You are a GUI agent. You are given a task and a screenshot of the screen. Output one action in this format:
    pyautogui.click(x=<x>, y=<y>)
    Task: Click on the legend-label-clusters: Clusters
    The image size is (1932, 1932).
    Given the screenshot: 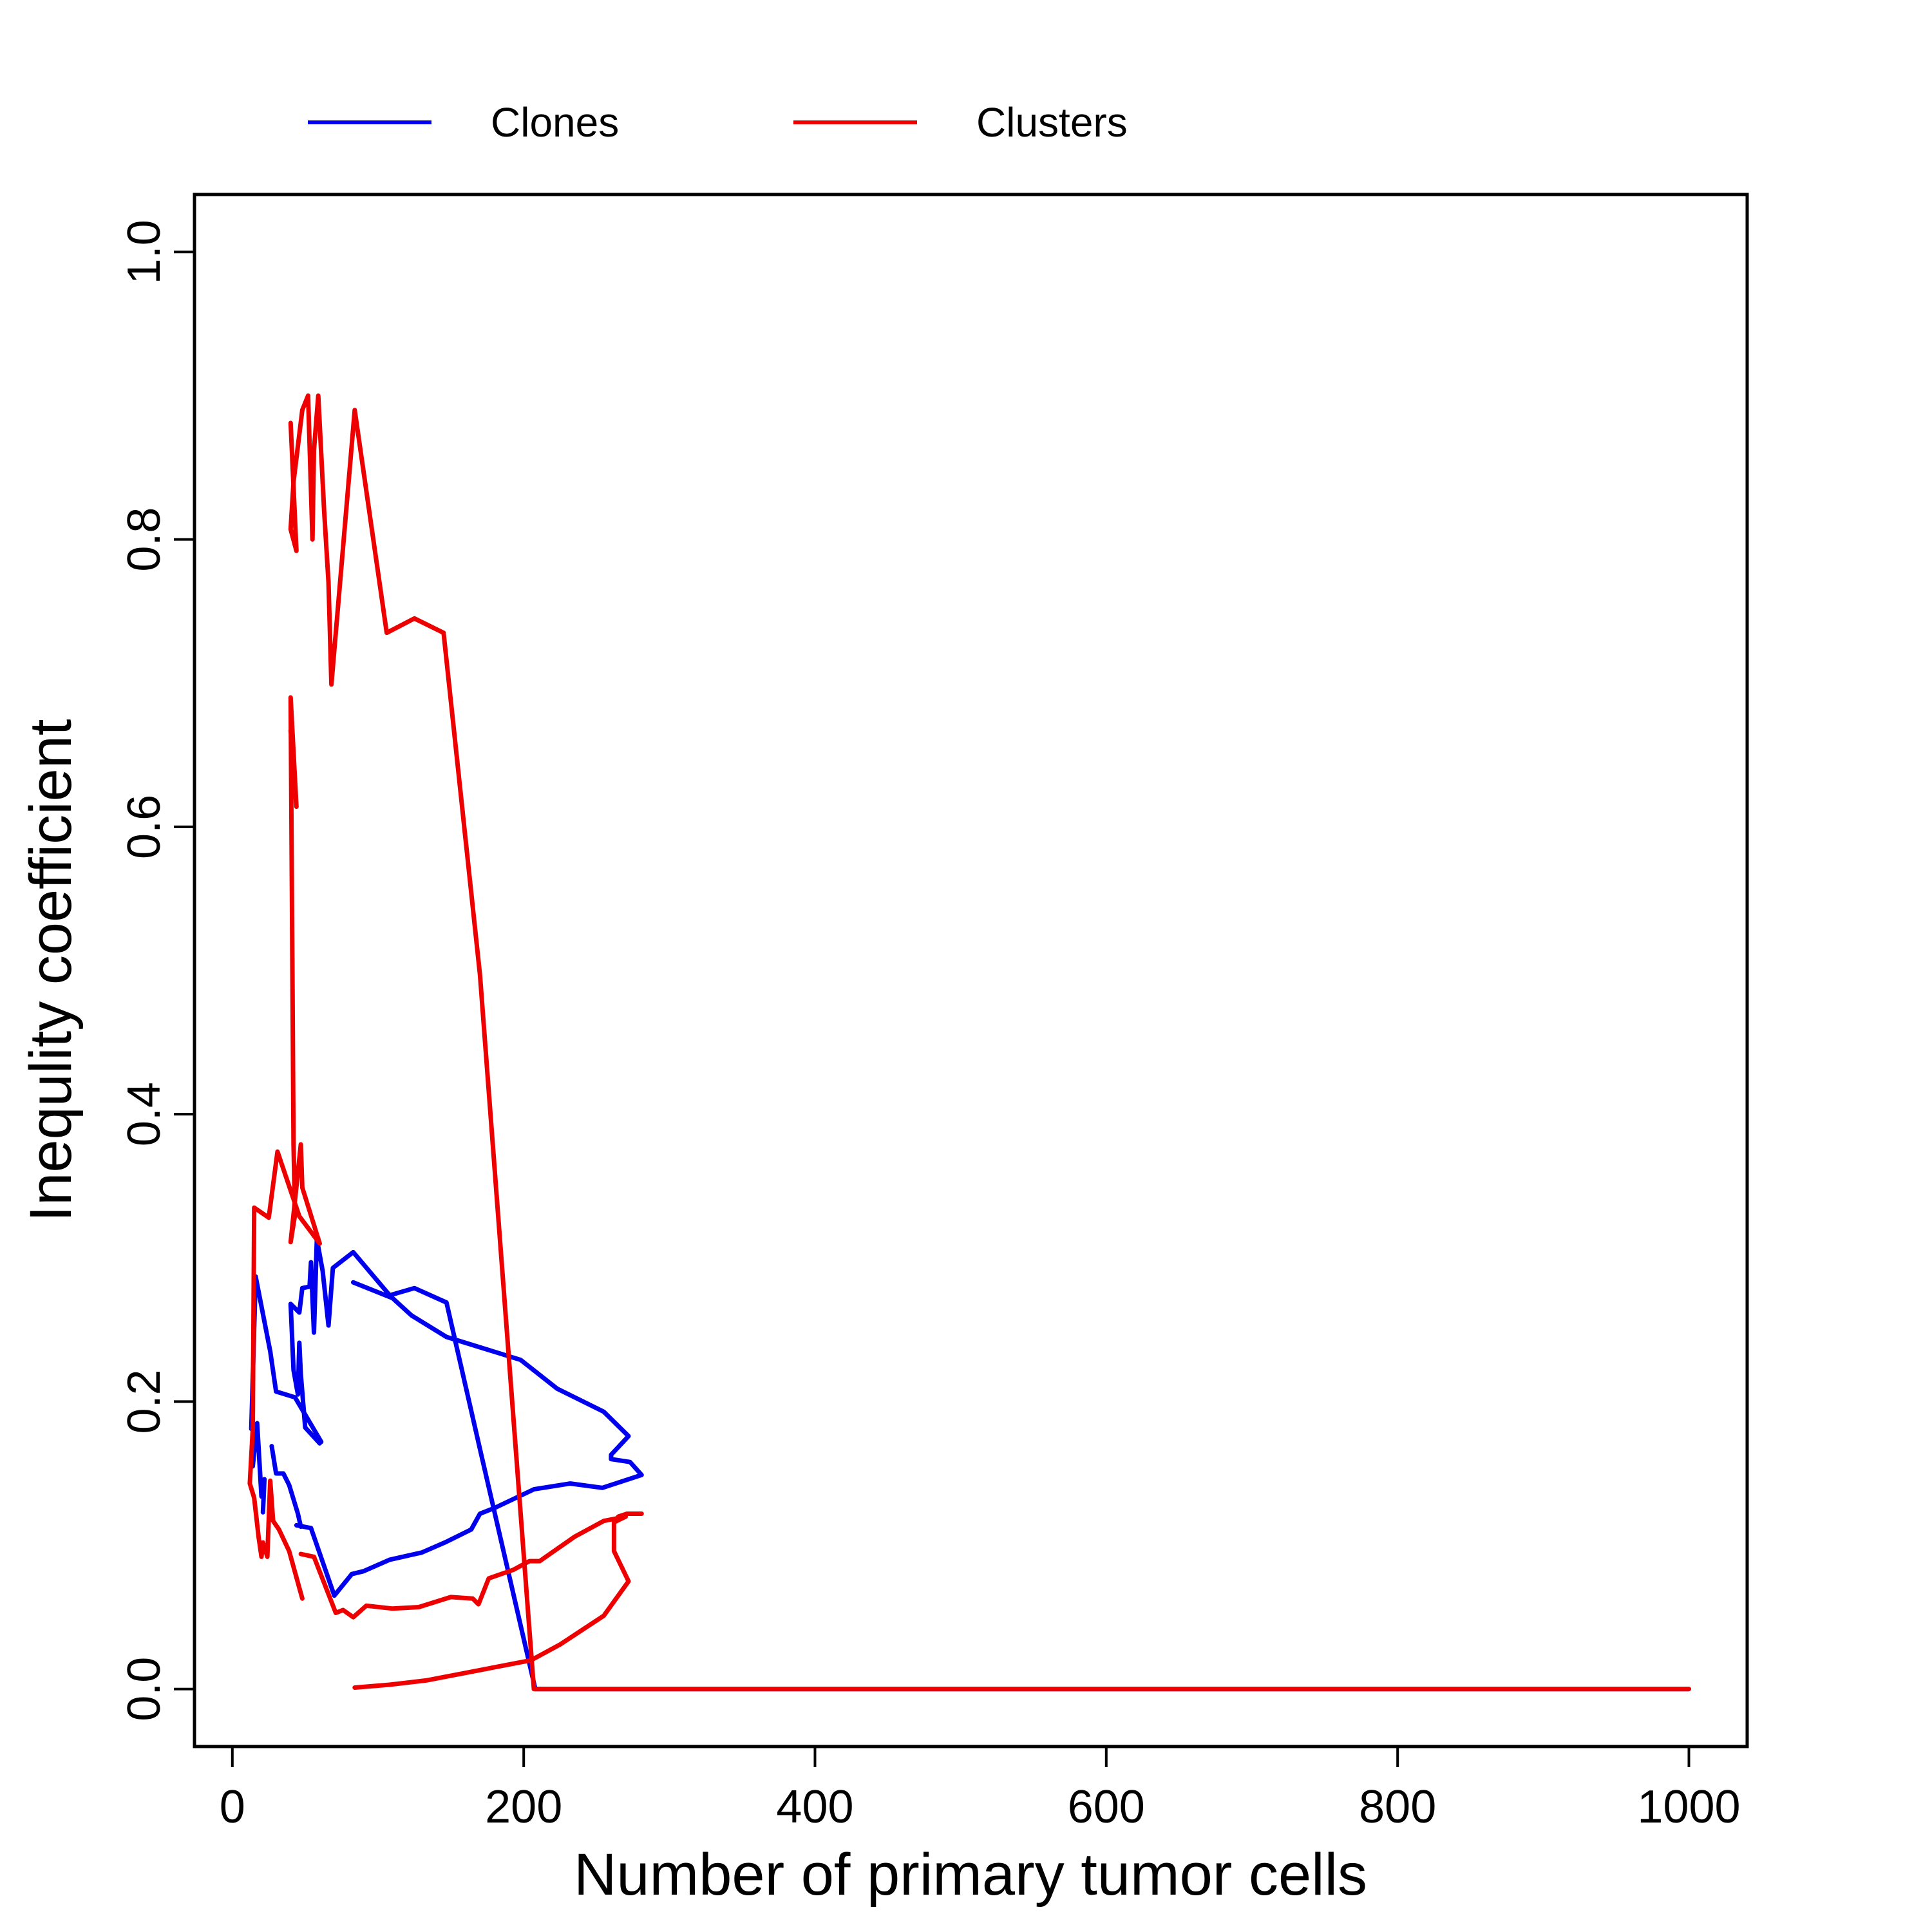 What is the action you would take?
    pyautogui.click(x=1052, y=123)
    